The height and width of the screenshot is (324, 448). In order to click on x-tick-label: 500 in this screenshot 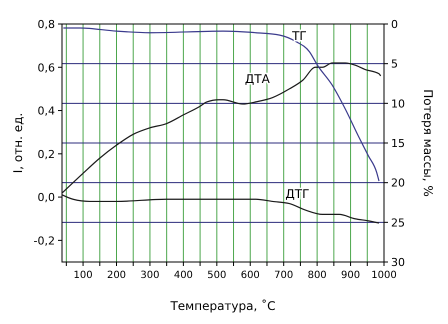, I will do `click(216, 275)`.